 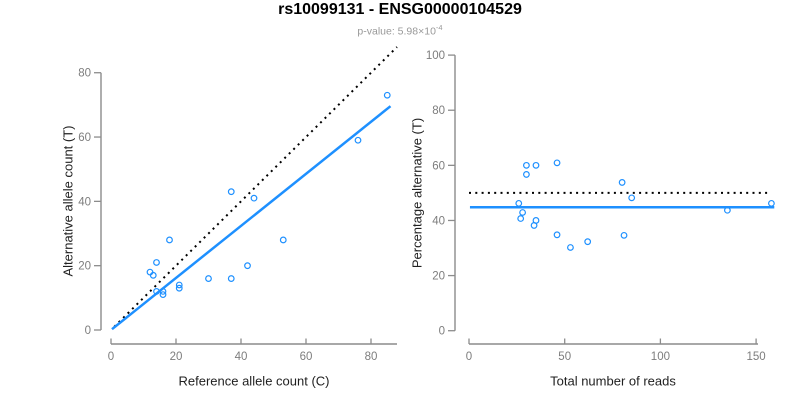 What do you see at coordinates (84, 138) in the screenshot?
I see `left-y-tick-label: 60` at bounding box center [84, 138].